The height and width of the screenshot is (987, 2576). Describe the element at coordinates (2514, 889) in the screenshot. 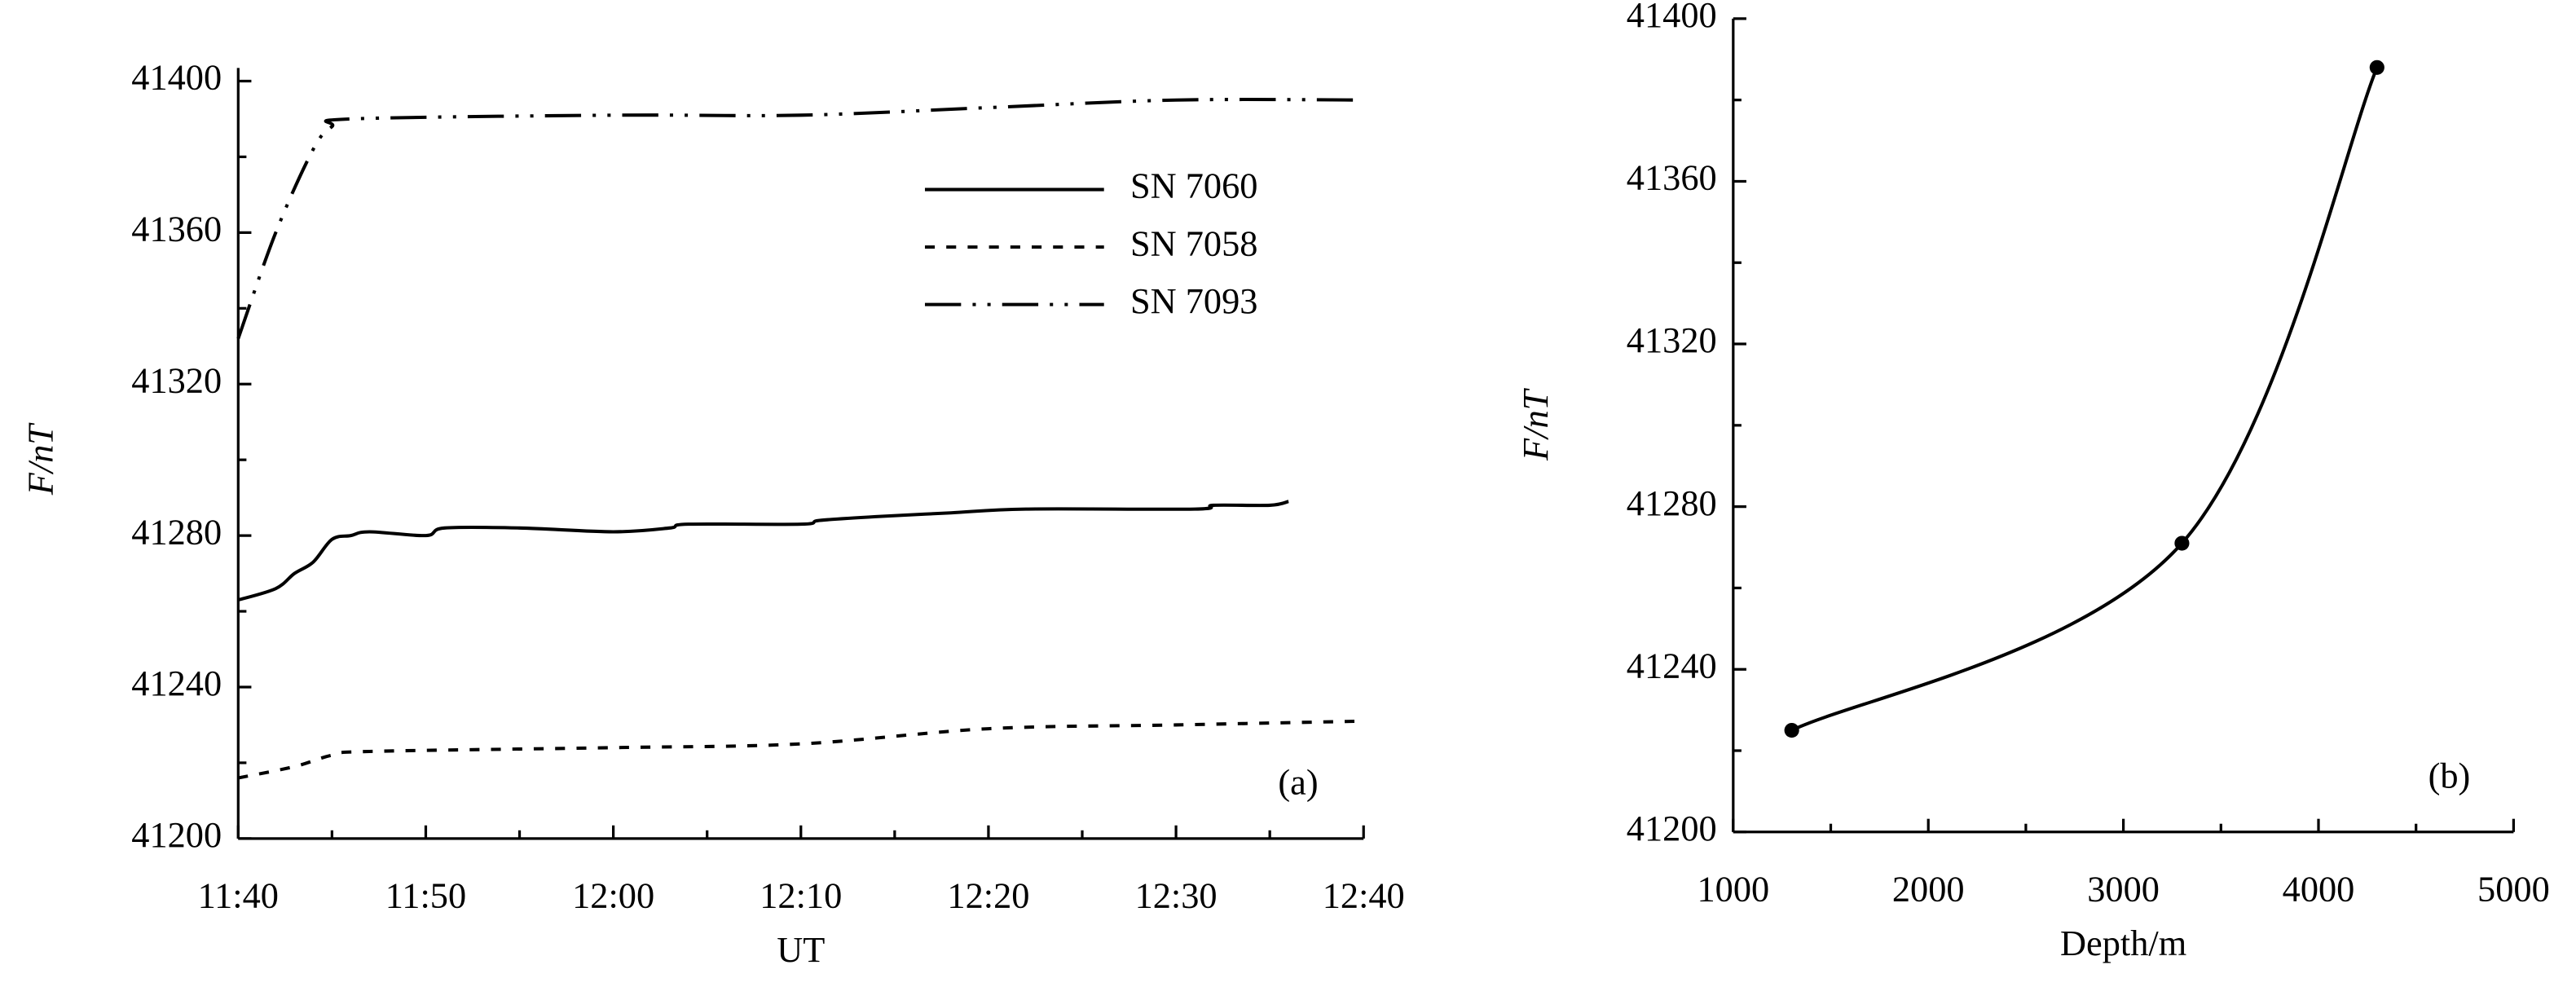

I see `x-tick-label: 5000` at that location.